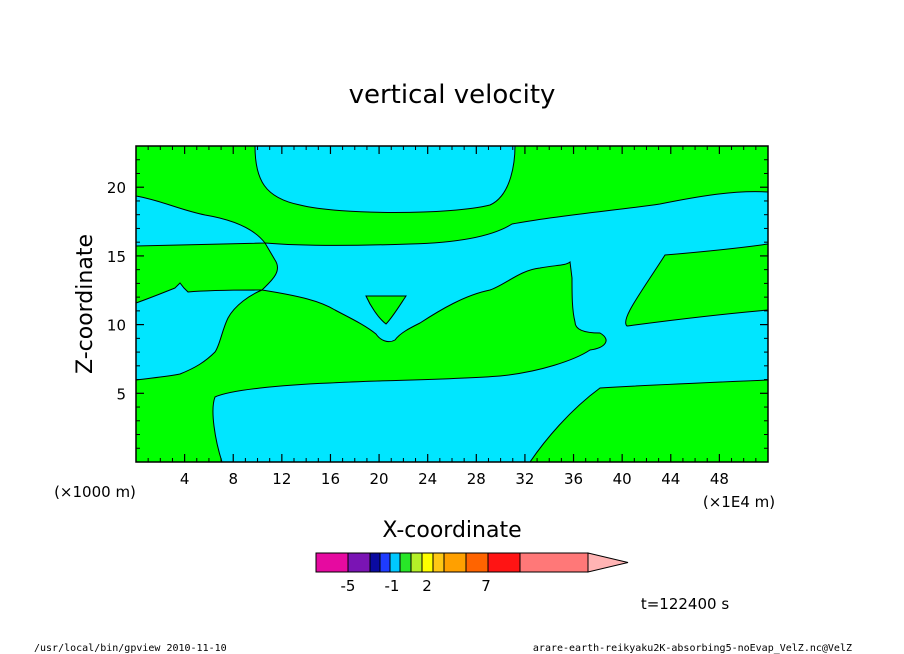 This screenshot has width=904, height=654. Describe the element at coordinates (416, 586) in the screenshot. I see `colorbar-labels: -5 -1 2 7` at that location.